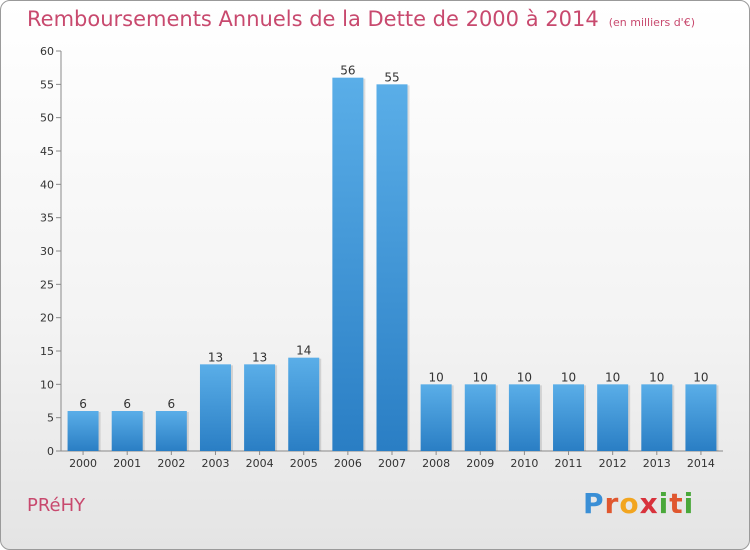  I want to click on bar-2007, so click(392, 267).